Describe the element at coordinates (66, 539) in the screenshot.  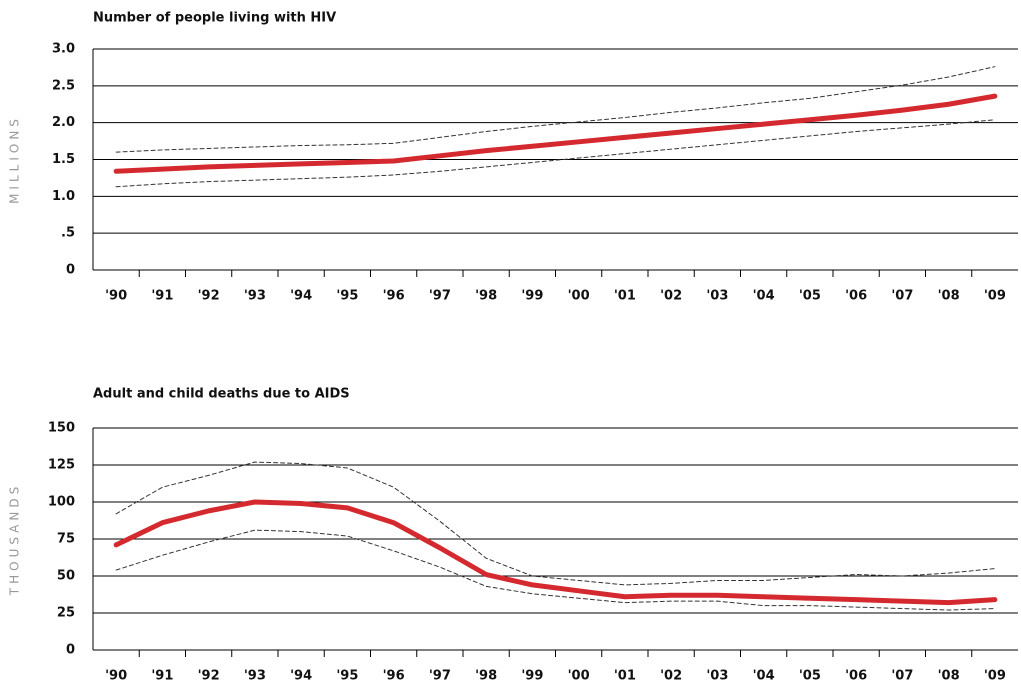
I see `y-tick-label: 75` at that location.